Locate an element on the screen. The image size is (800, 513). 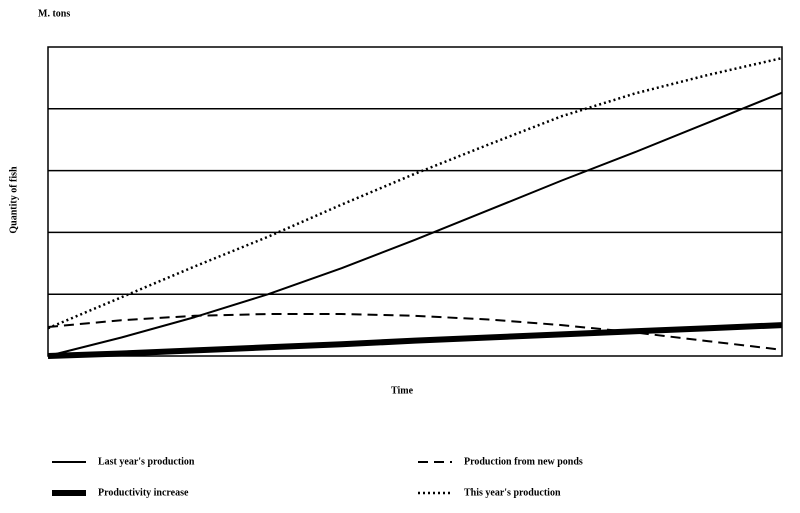
y-axis-label: Quantity of fish is located at coordinates (13, 200).